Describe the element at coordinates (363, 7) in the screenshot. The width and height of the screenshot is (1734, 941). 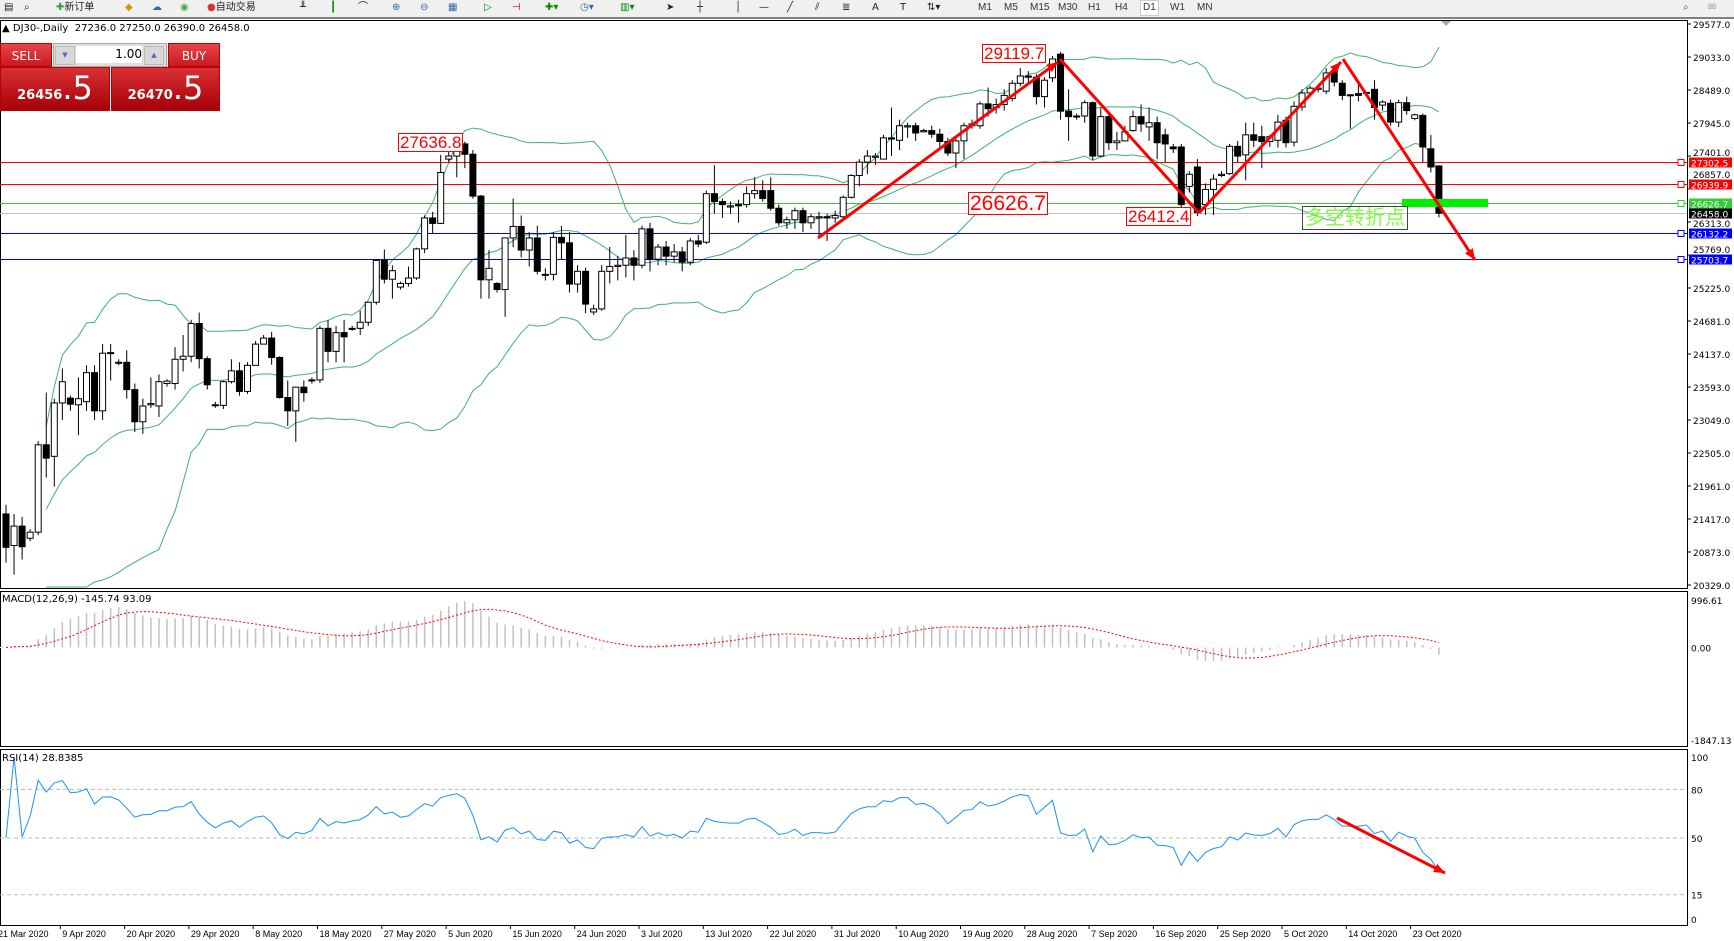
I see `line-chart-icon: ⌒` at that location.